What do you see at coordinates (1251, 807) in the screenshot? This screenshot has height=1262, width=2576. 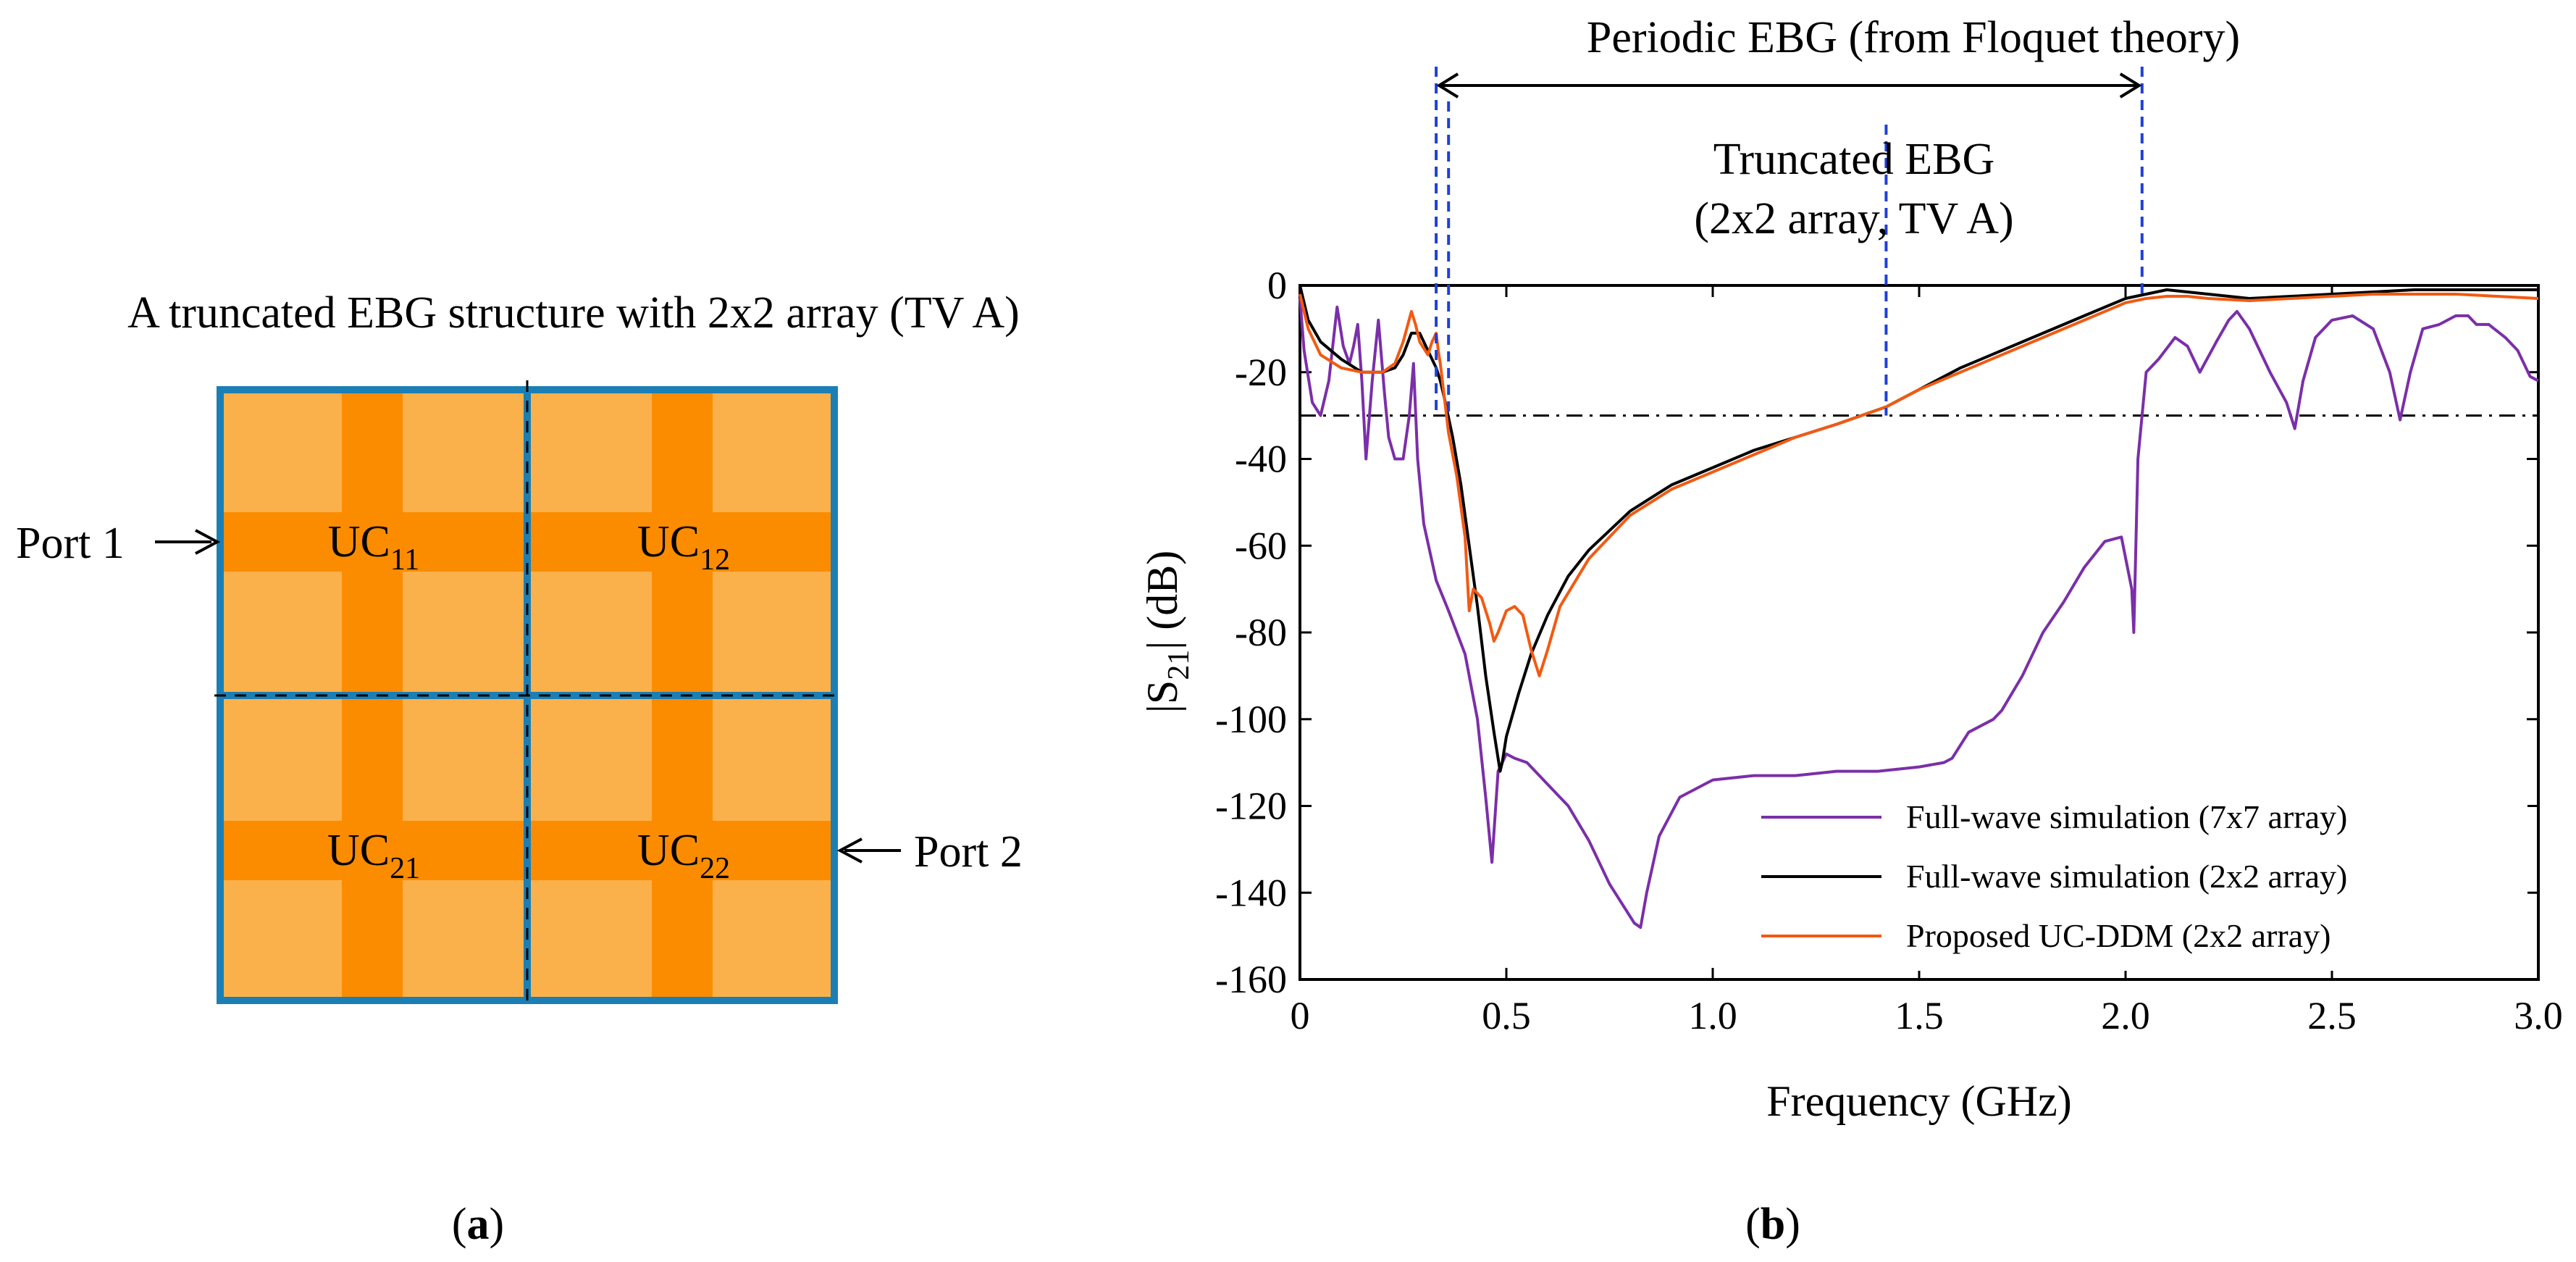 I see `y-tick-label: -120` at bounding box center [1251, 807].